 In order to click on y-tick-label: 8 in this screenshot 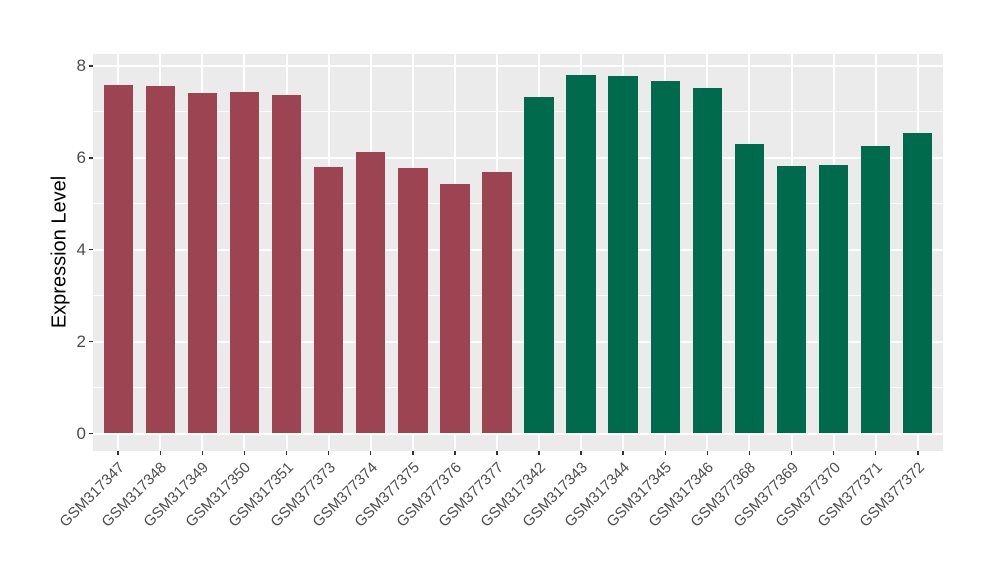, I will do `click(81, 66)`.